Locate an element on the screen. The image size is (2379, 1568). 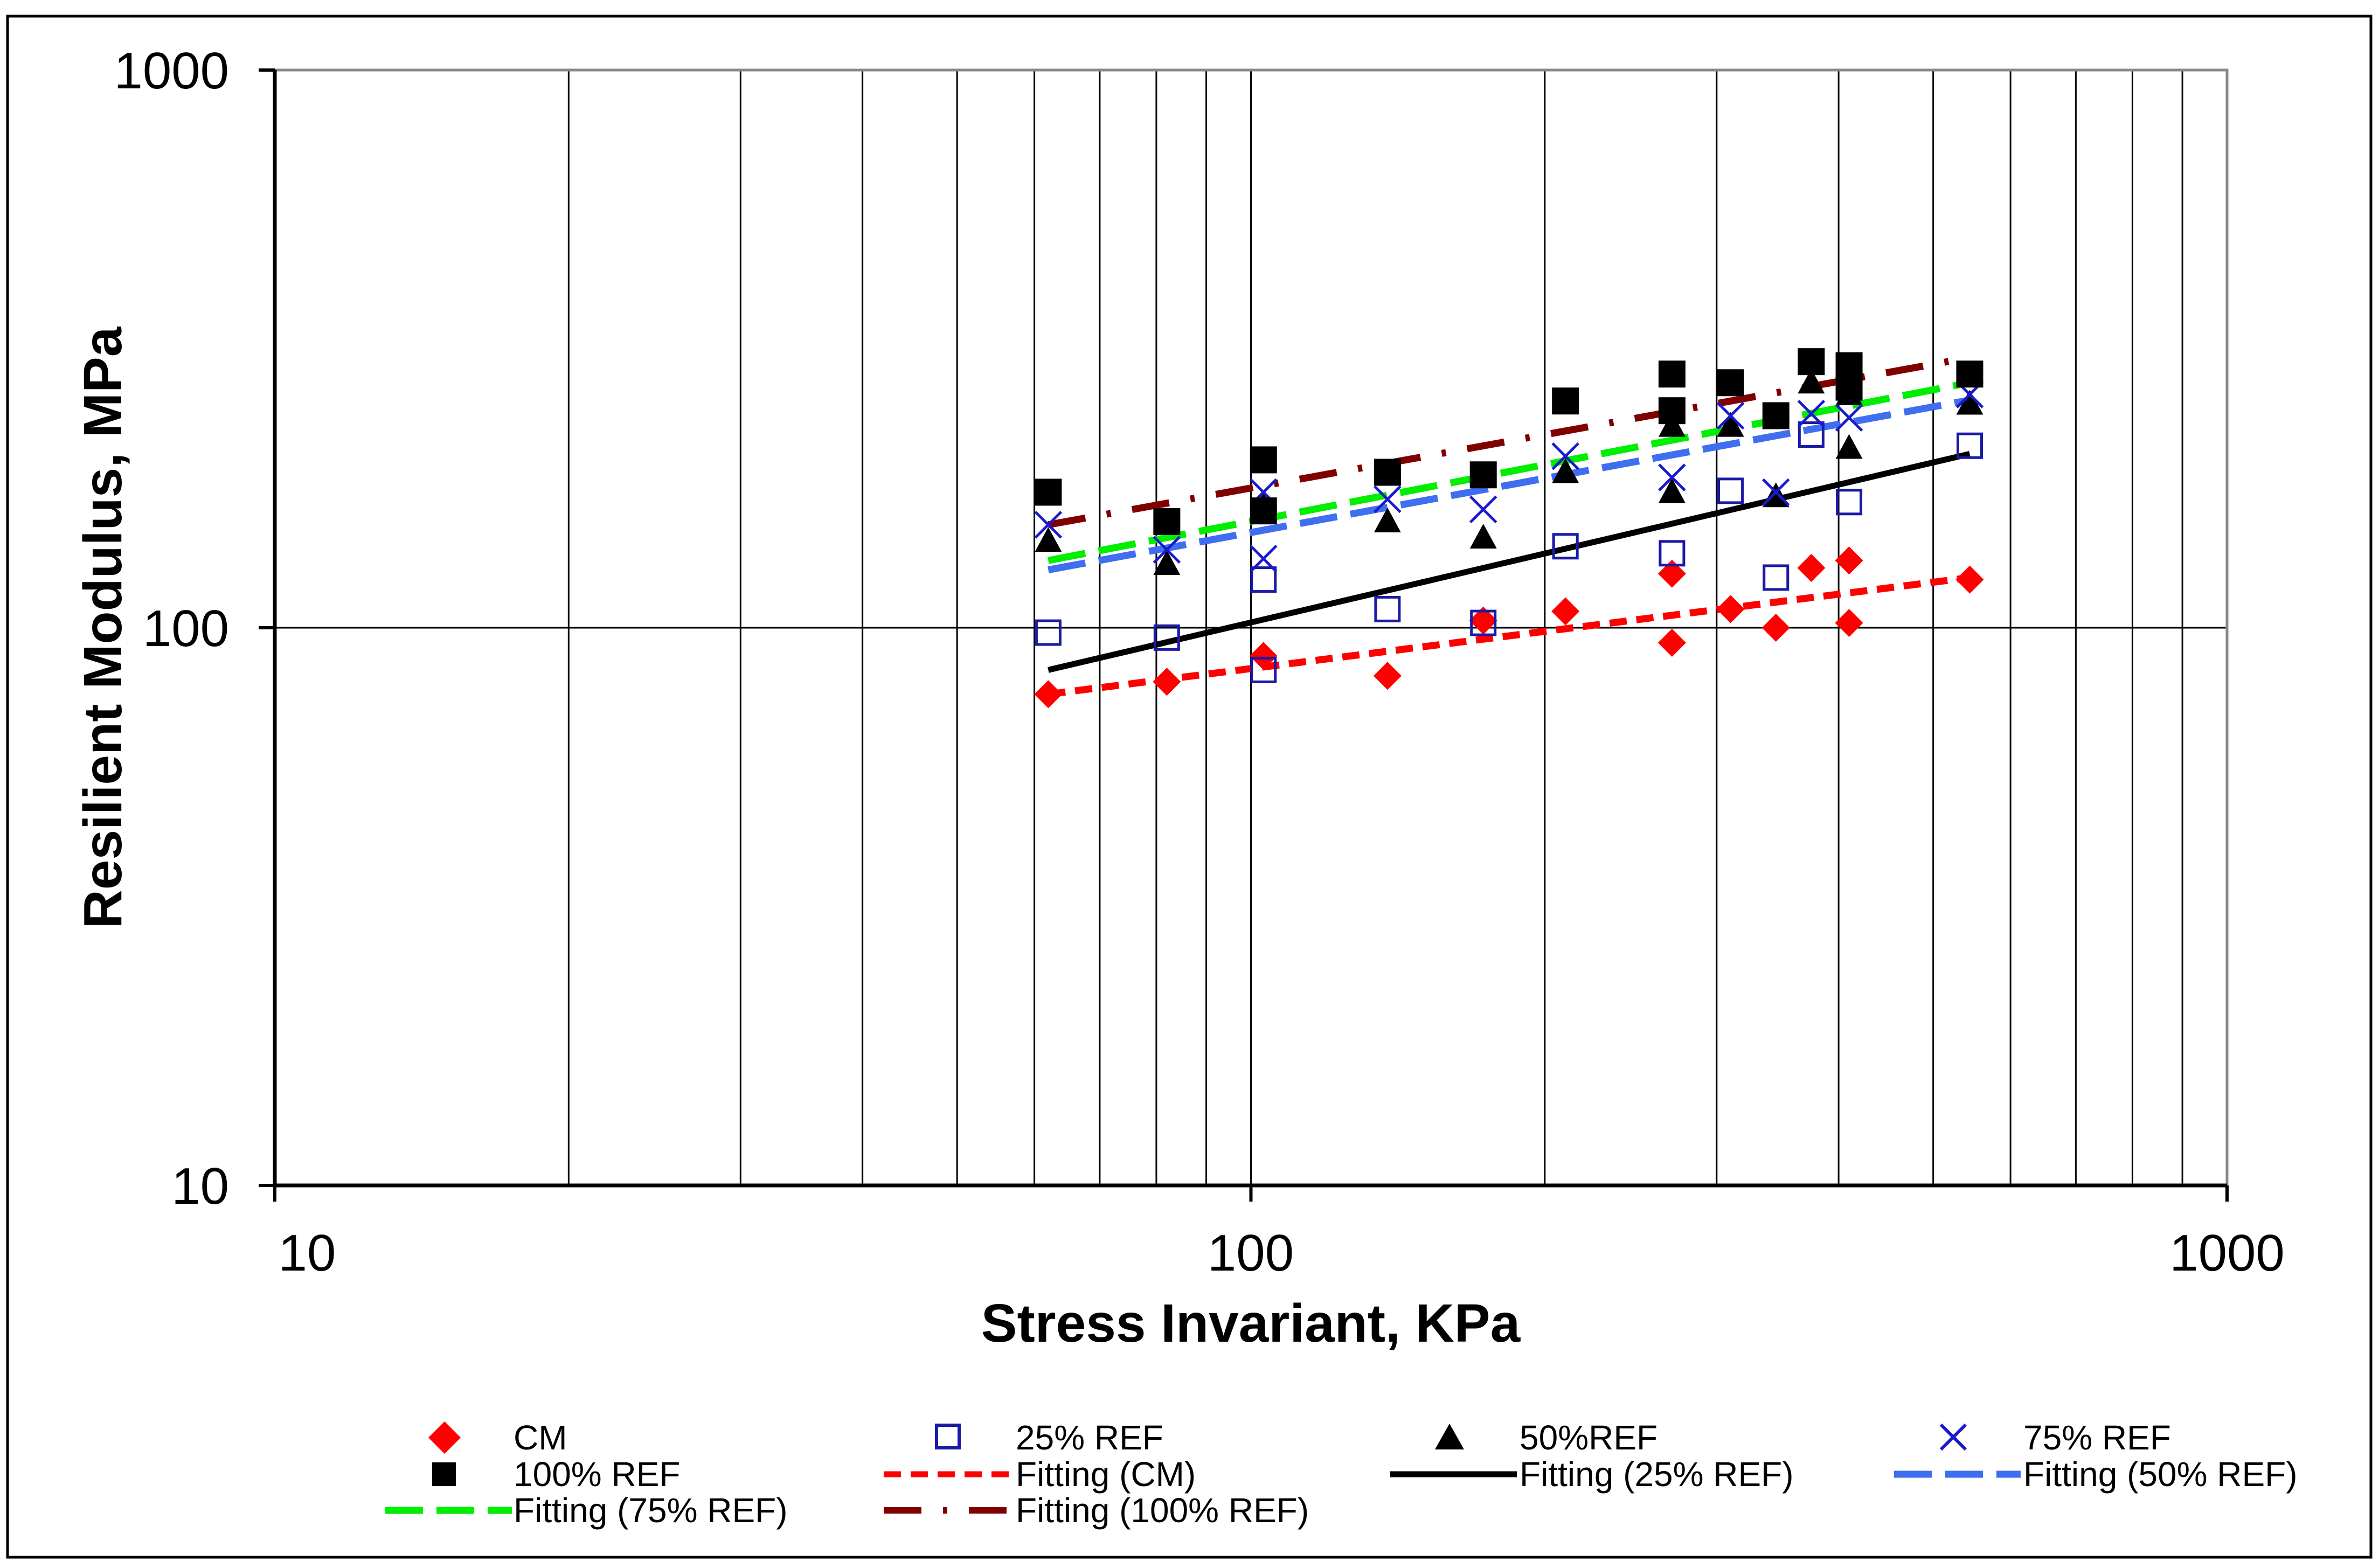
legend-entry-fitting-25-ref: Fitting (25% REF) is located at coordinates (1592, 1474).